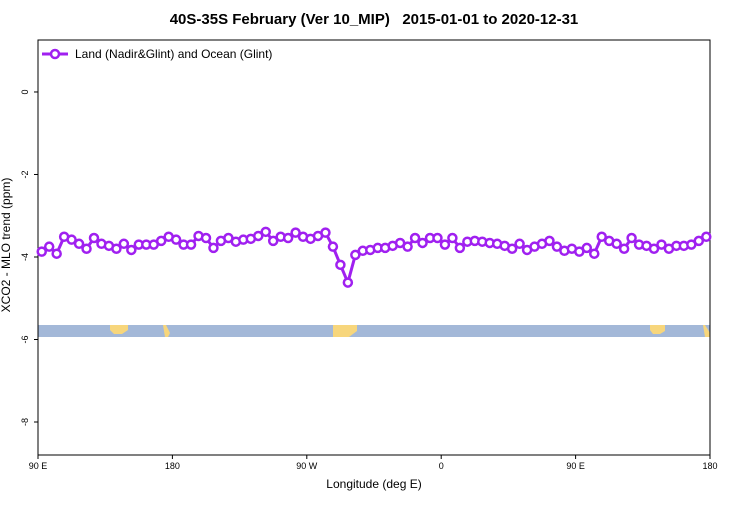 This screenshot has width=750, height=505. What do you see at coordinates (55, 54) in the screenshot?
I see `legend-marker` at bounding box center [55, 54].